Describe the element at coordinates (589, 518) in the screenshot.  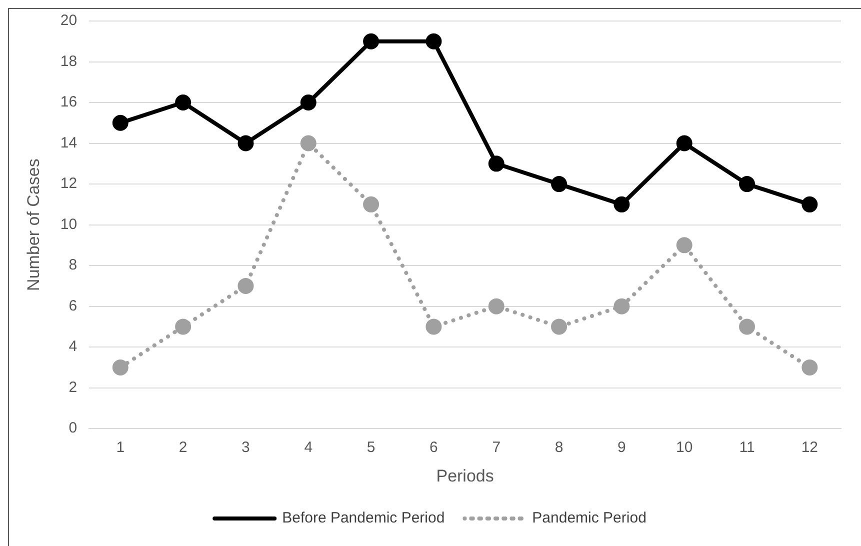
I see `legend-label: Pandemic Period` at that location.